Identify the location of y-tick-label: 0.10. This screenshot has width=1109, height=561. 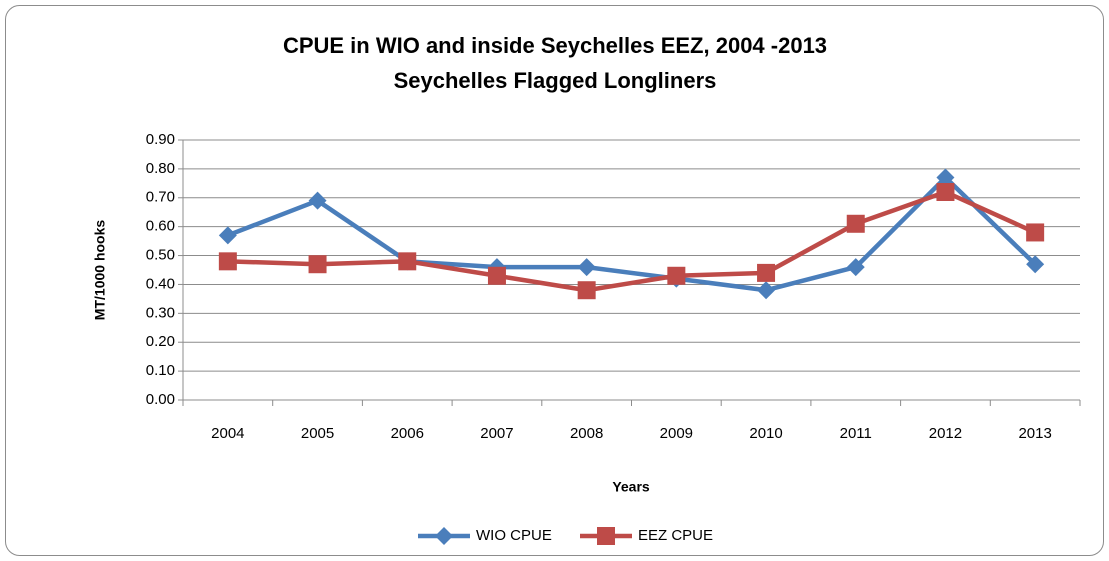
(160, 370).